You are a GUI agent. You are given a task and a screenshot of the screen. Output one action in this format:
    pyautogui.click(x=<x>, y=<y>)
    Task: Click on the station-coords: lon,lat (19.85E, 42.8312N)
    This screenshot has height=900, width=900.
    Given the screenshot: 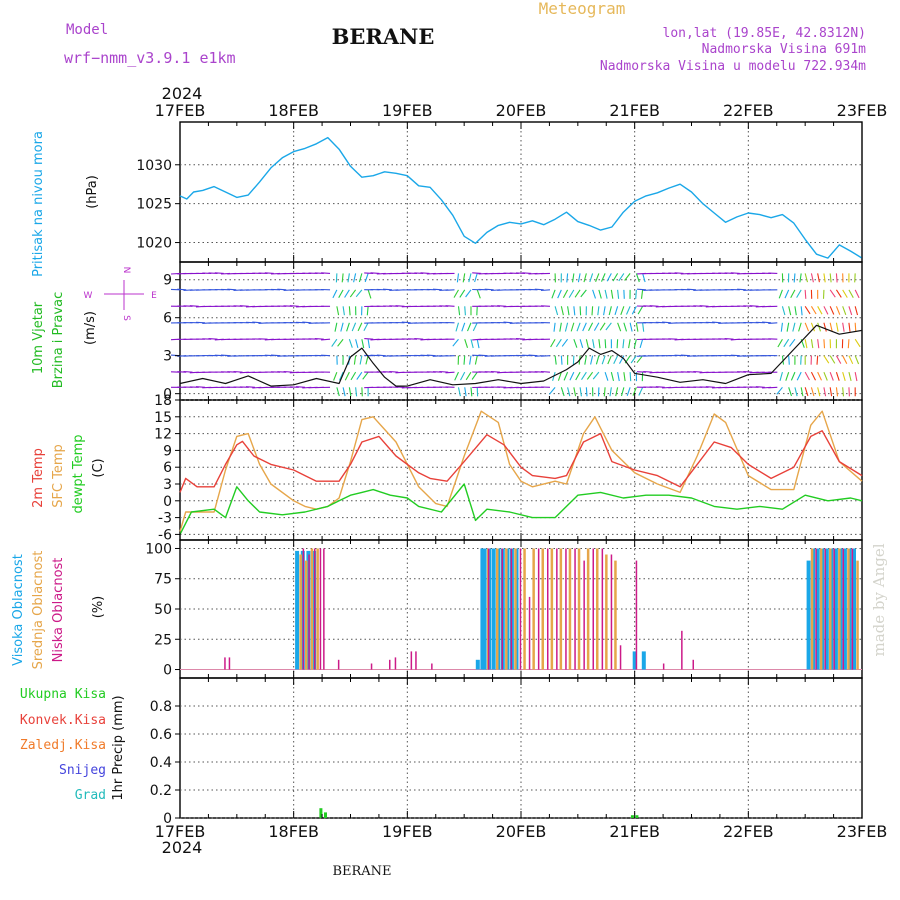 What is the action you would take?
    pyautogui.click(x=765, y=33)
    